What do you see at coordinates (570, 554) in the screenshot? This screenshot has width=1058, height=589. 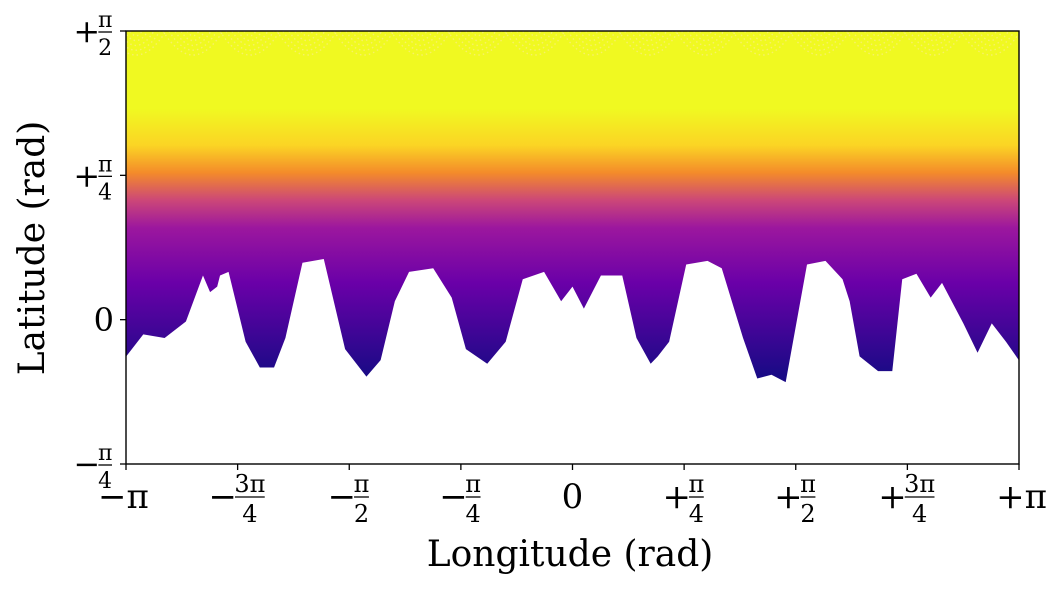 I see `x-axis-label: Longitude (rad)` at bounding box center [570, 554].